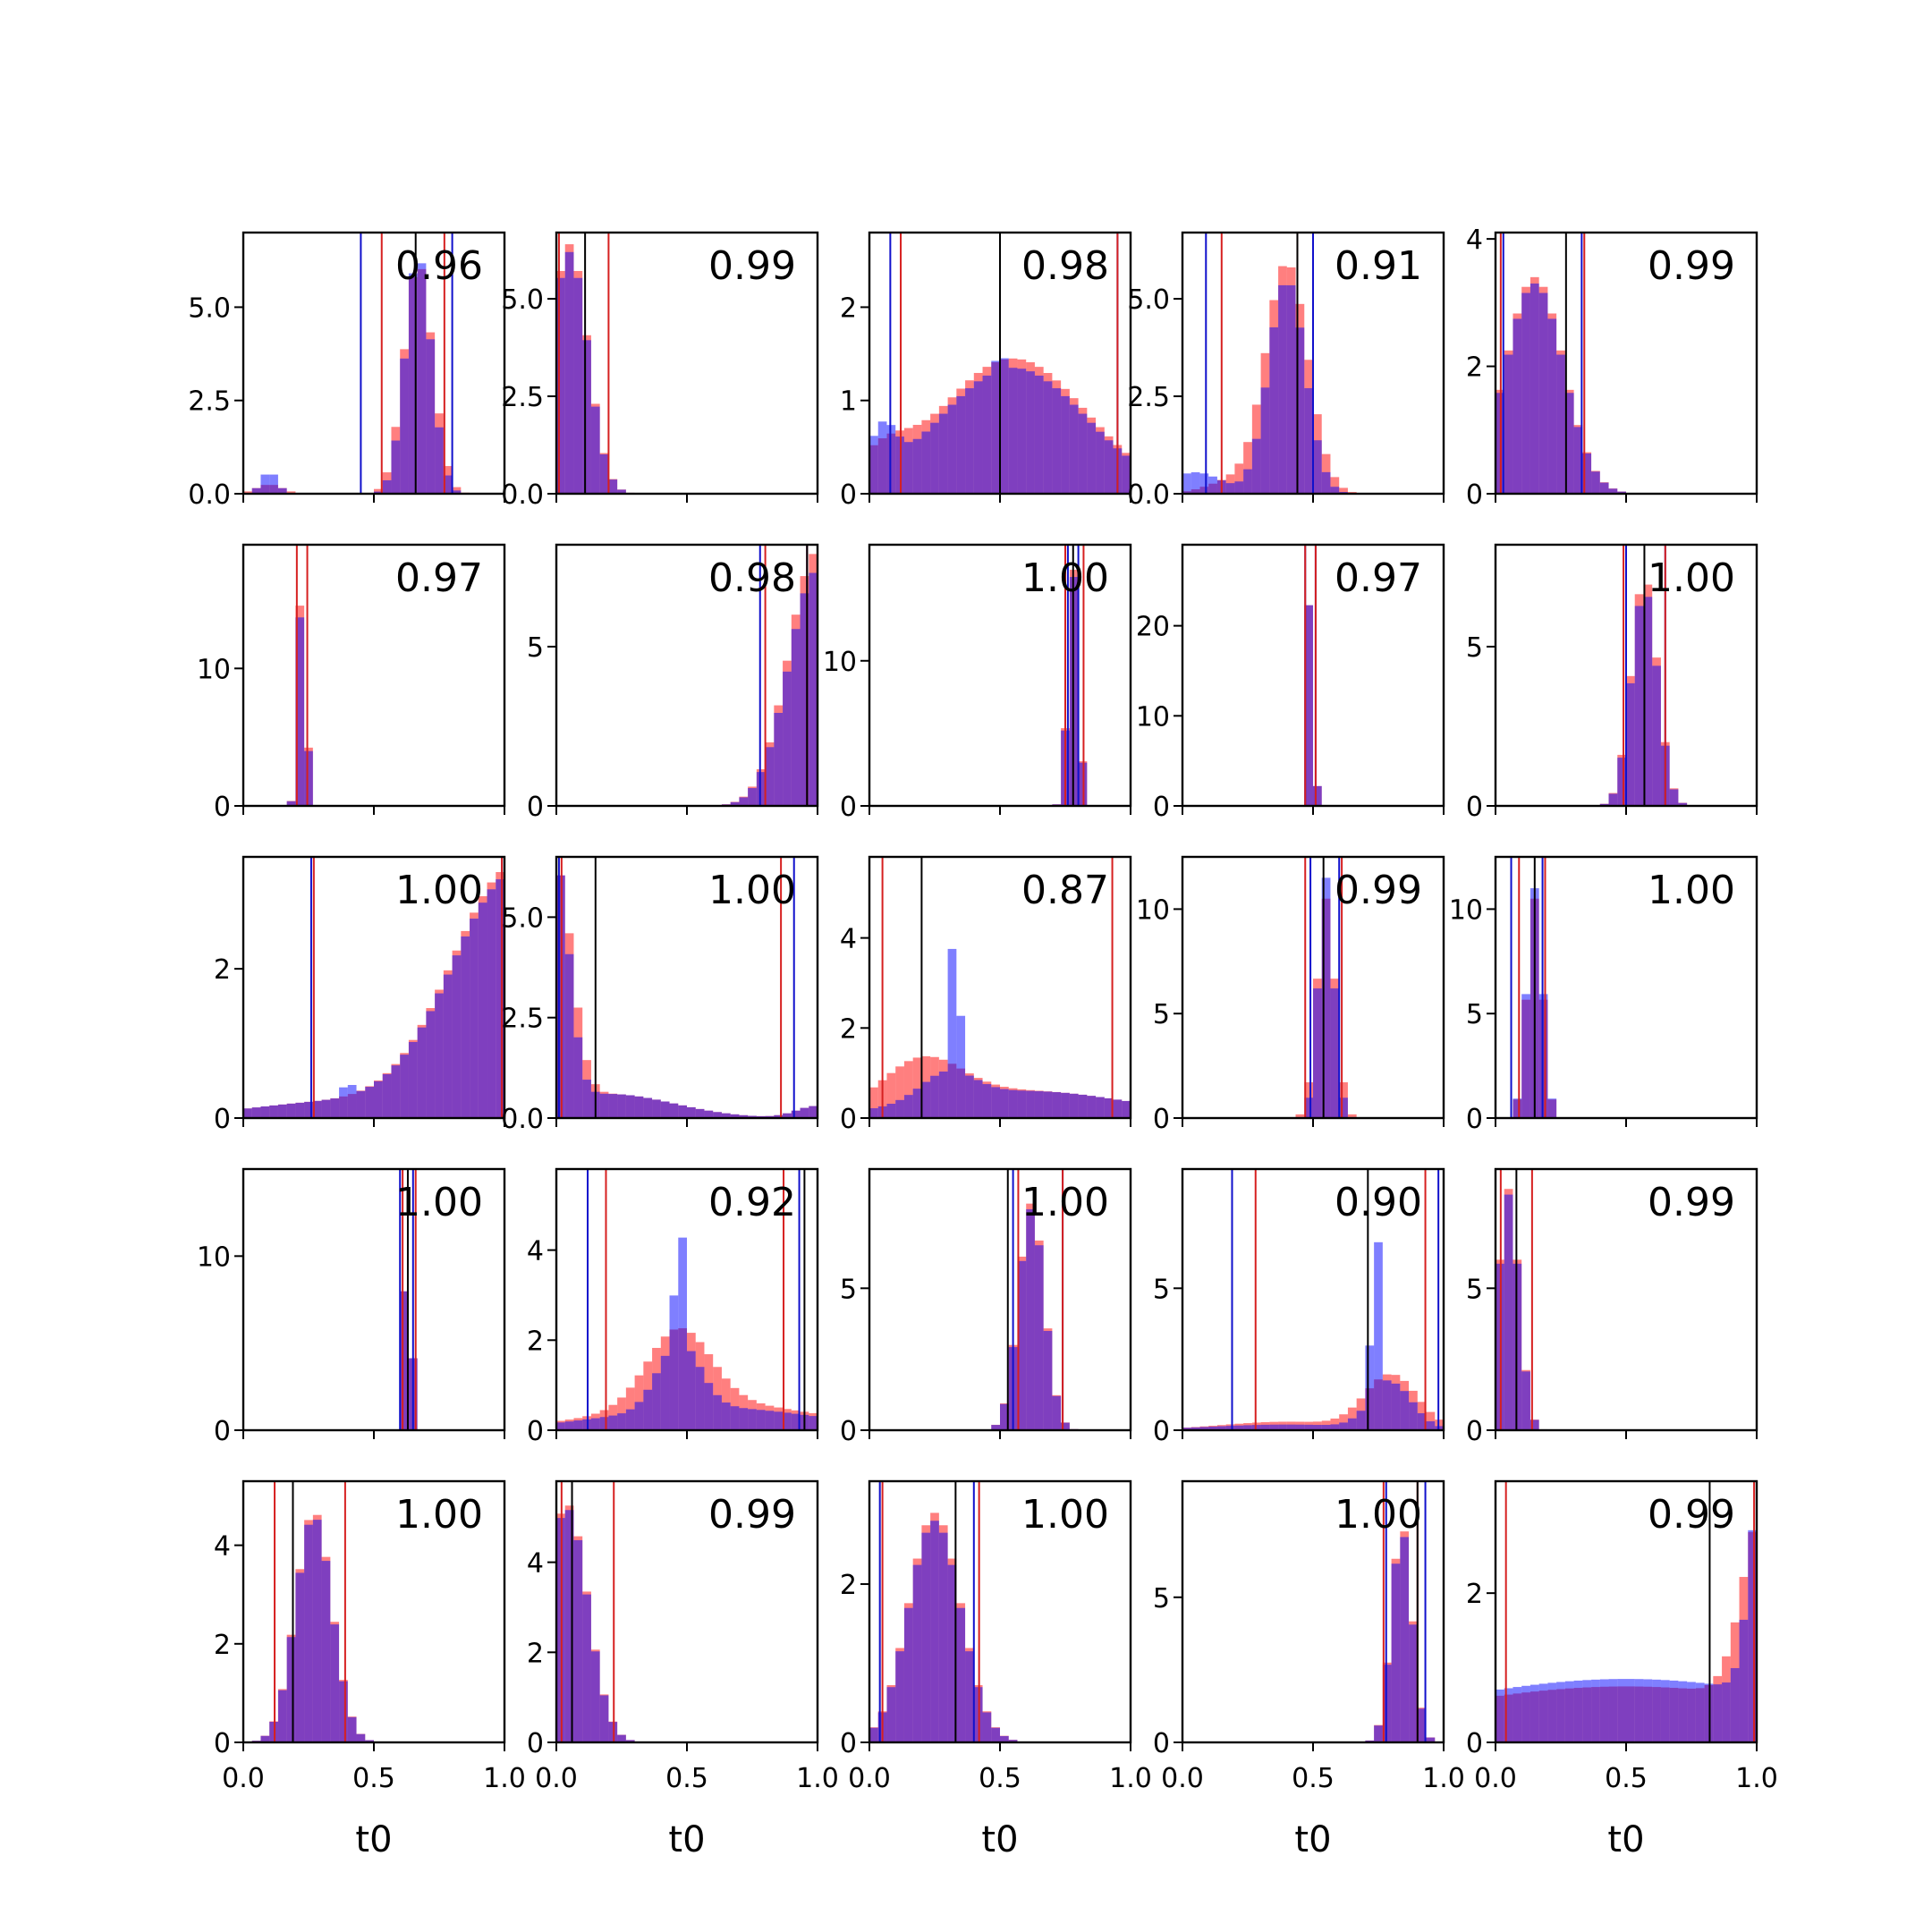  I want to click on panel-score-label: 0.99, so click(1691, 266).